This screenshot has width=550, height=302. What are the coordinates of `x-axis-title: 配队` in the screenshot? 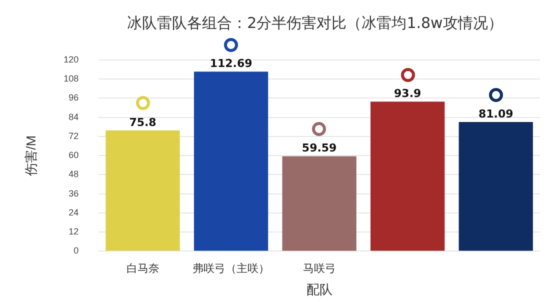 It's located at (319, 289).